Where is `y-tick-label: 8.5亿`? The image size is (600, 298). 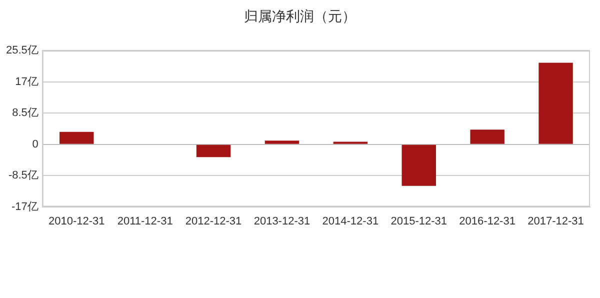
y-tick-label: 8.5亿 is located at coordinates (25, 113).